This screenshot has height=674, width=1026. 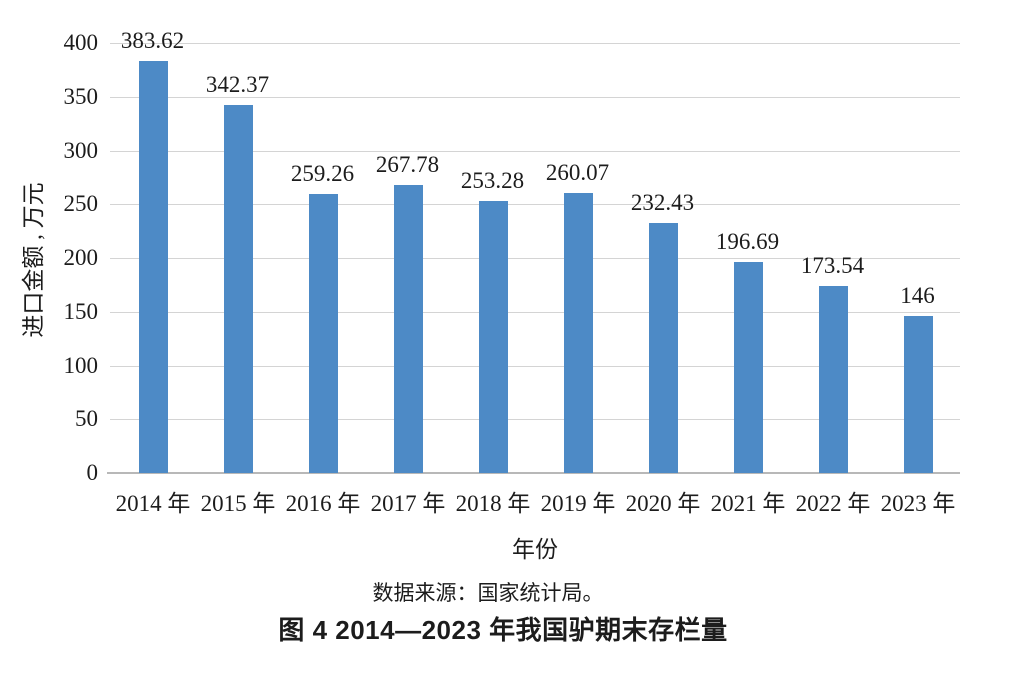 What do you see at coordinates (832, 266) in the screenshot?
I see `bar-value-label: 173.54` at bounding box center [832, 266].